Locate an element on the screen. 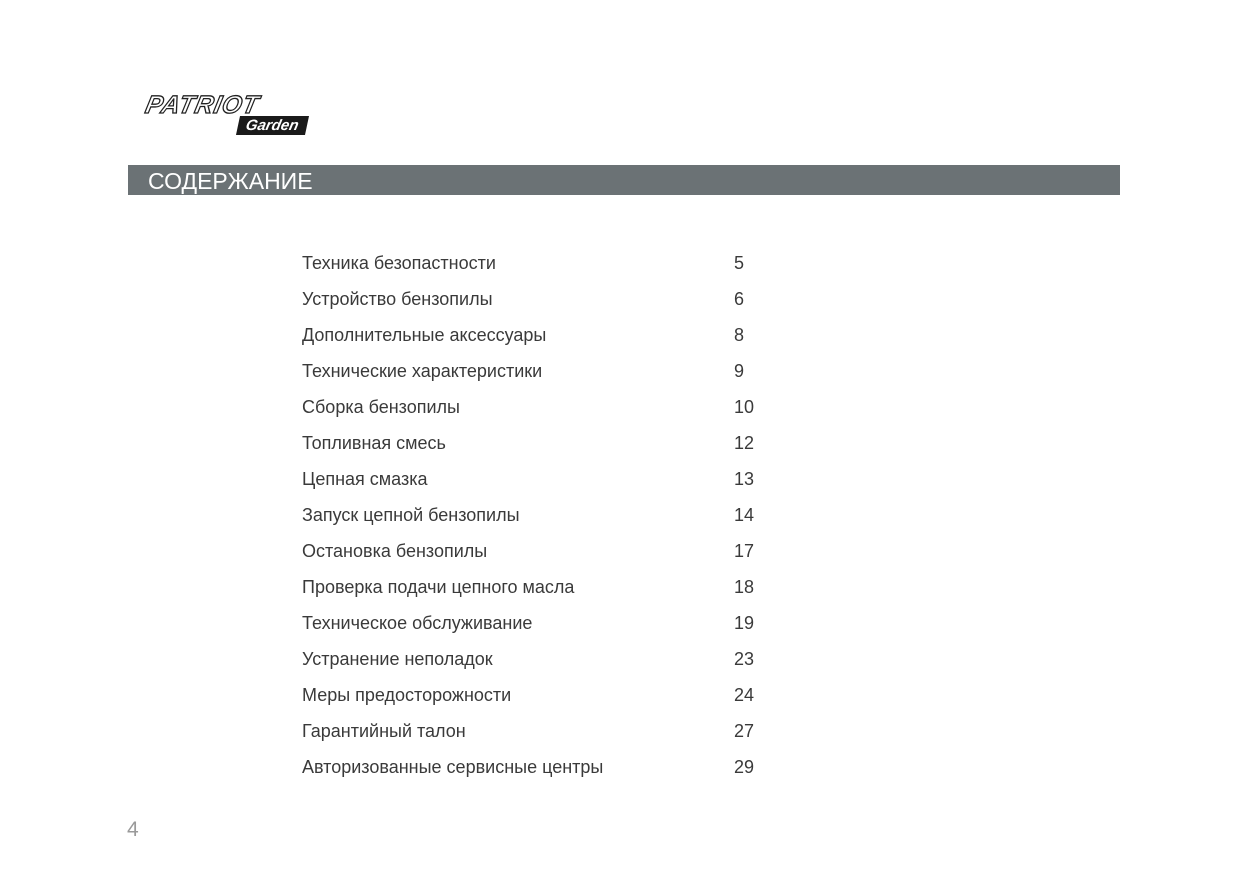 The height and width of the screenshot is (894, 1246). toc-entry-page: 17 is located at coordinates (744, 551).